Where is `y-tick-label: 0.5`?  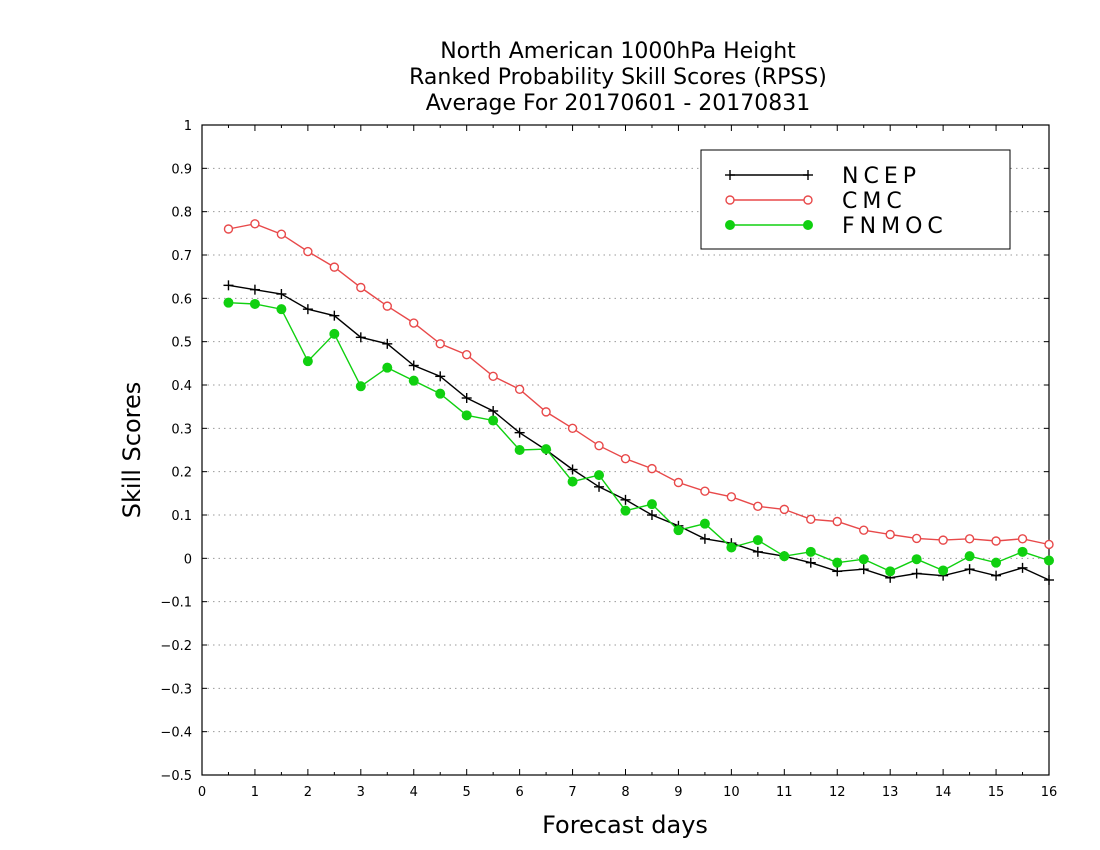 y-tick-label: 0.5 is located at coordinates (181, 343).